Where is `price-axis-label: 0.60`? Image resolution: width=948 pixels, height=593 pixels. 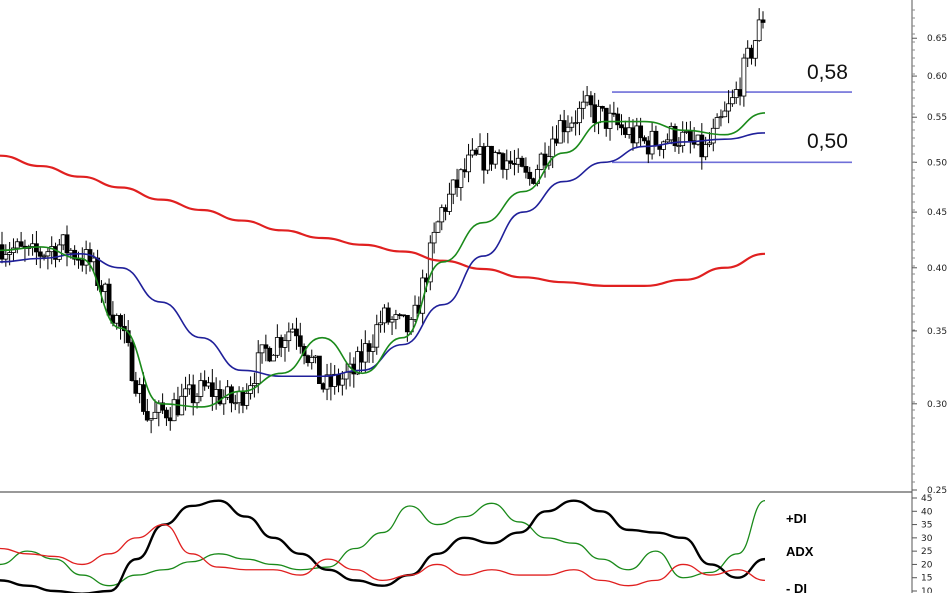 price-axis-label: 0.60 is located at coordinates (937, 77).